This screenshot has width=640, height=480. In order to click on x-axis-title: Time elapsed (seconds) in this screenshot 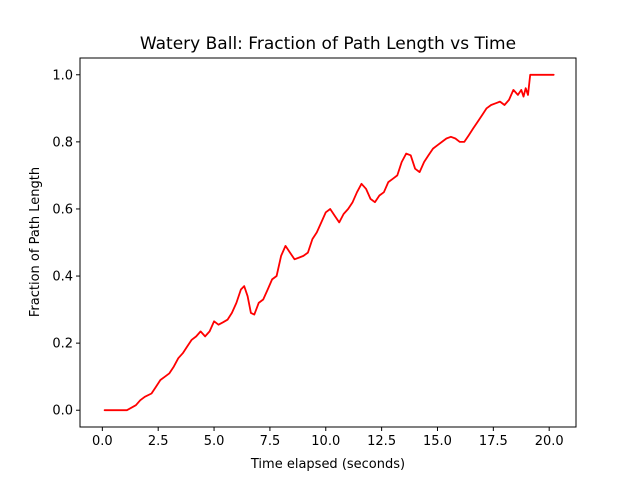, I will do `click(327, 464)`.